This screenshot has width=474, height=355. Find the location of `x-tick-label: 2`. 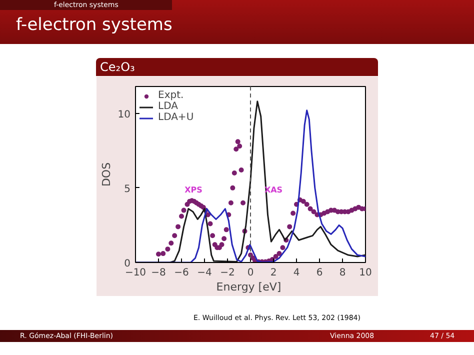

x-tick-label: 2 is located at coordinates (273, 273).